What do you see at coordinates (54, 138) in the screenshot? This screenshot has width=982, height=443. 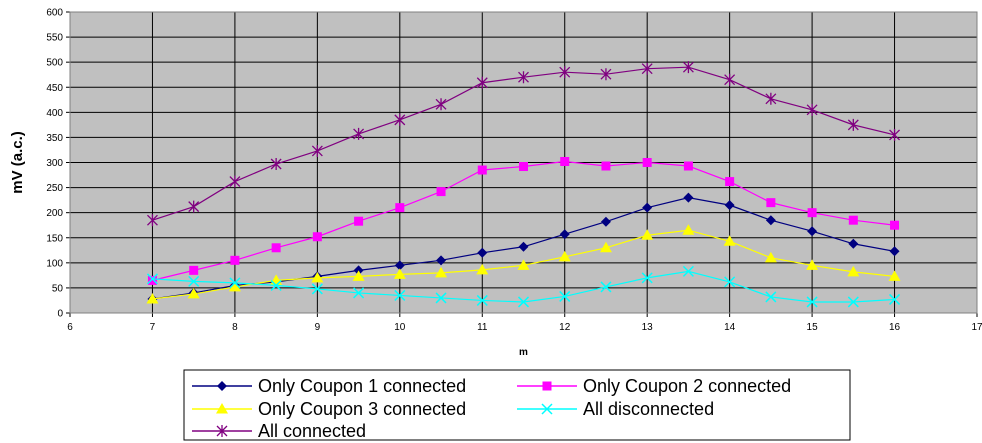 I see `y-tick-label: 350` at bounding box center [54, 138].